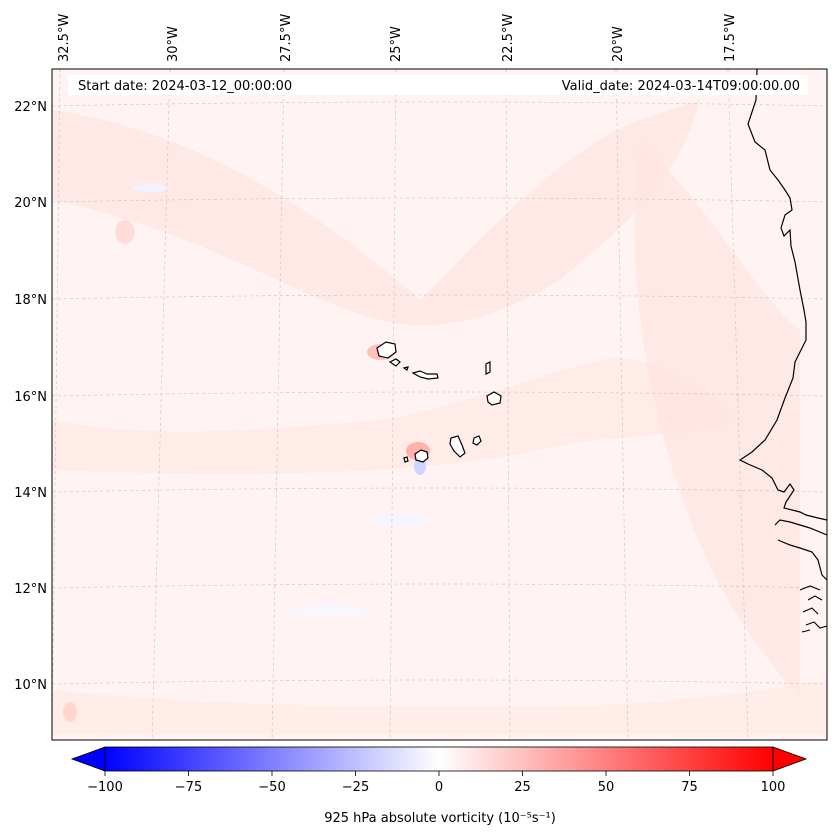 This screenshot has height=839, width=837. Describe the element at coordinates (773, 787) in the screenshot. I see `colorbar-tick-label: 100` at that location.